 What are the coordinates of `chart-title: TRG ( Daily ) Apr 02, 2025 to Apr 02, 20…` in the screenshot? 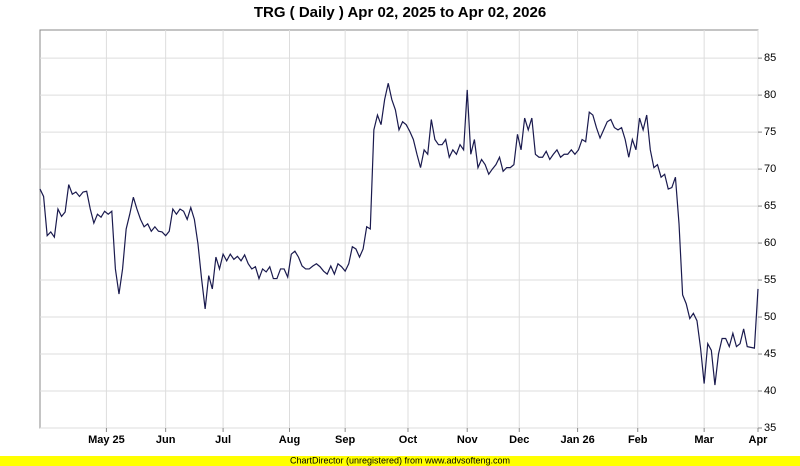 It's located at (400, 12).